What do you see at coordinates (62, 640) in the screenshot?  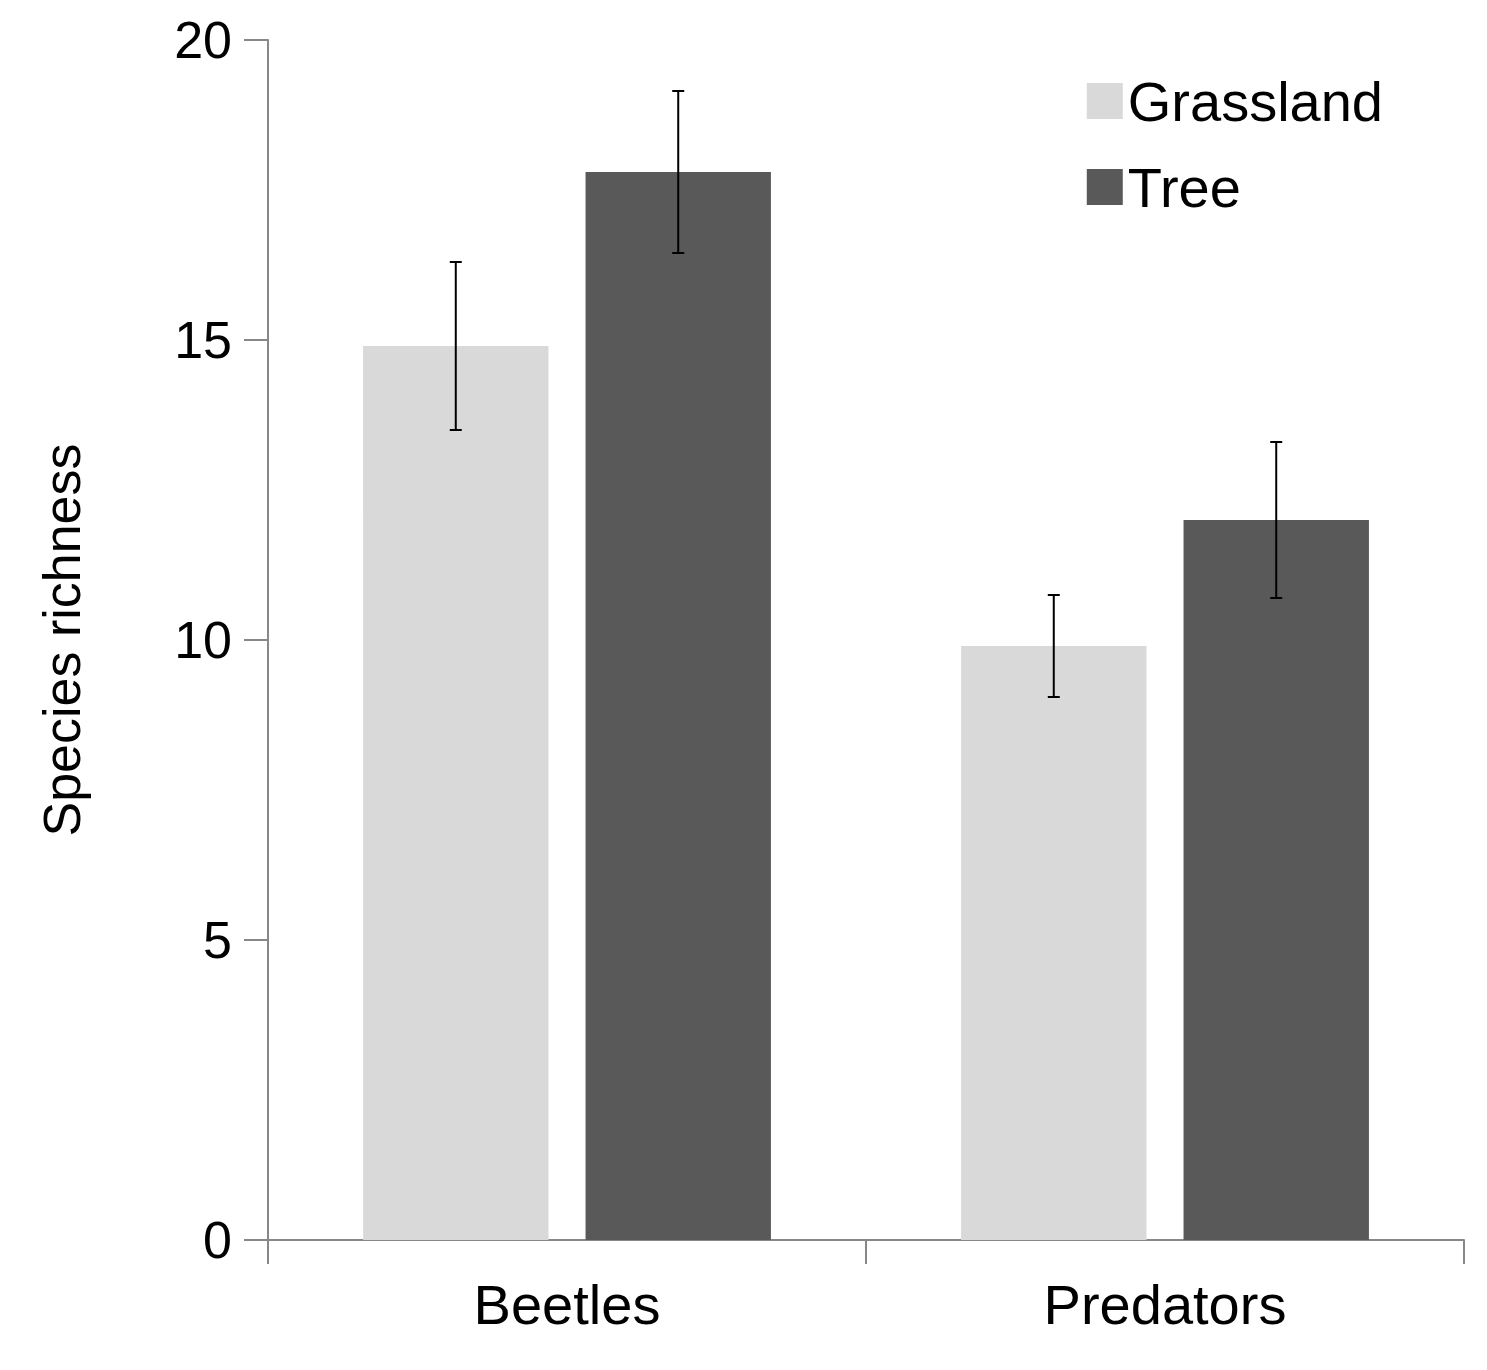 I see `y-axis-title: Species richness` at bounding box center [62, 640].